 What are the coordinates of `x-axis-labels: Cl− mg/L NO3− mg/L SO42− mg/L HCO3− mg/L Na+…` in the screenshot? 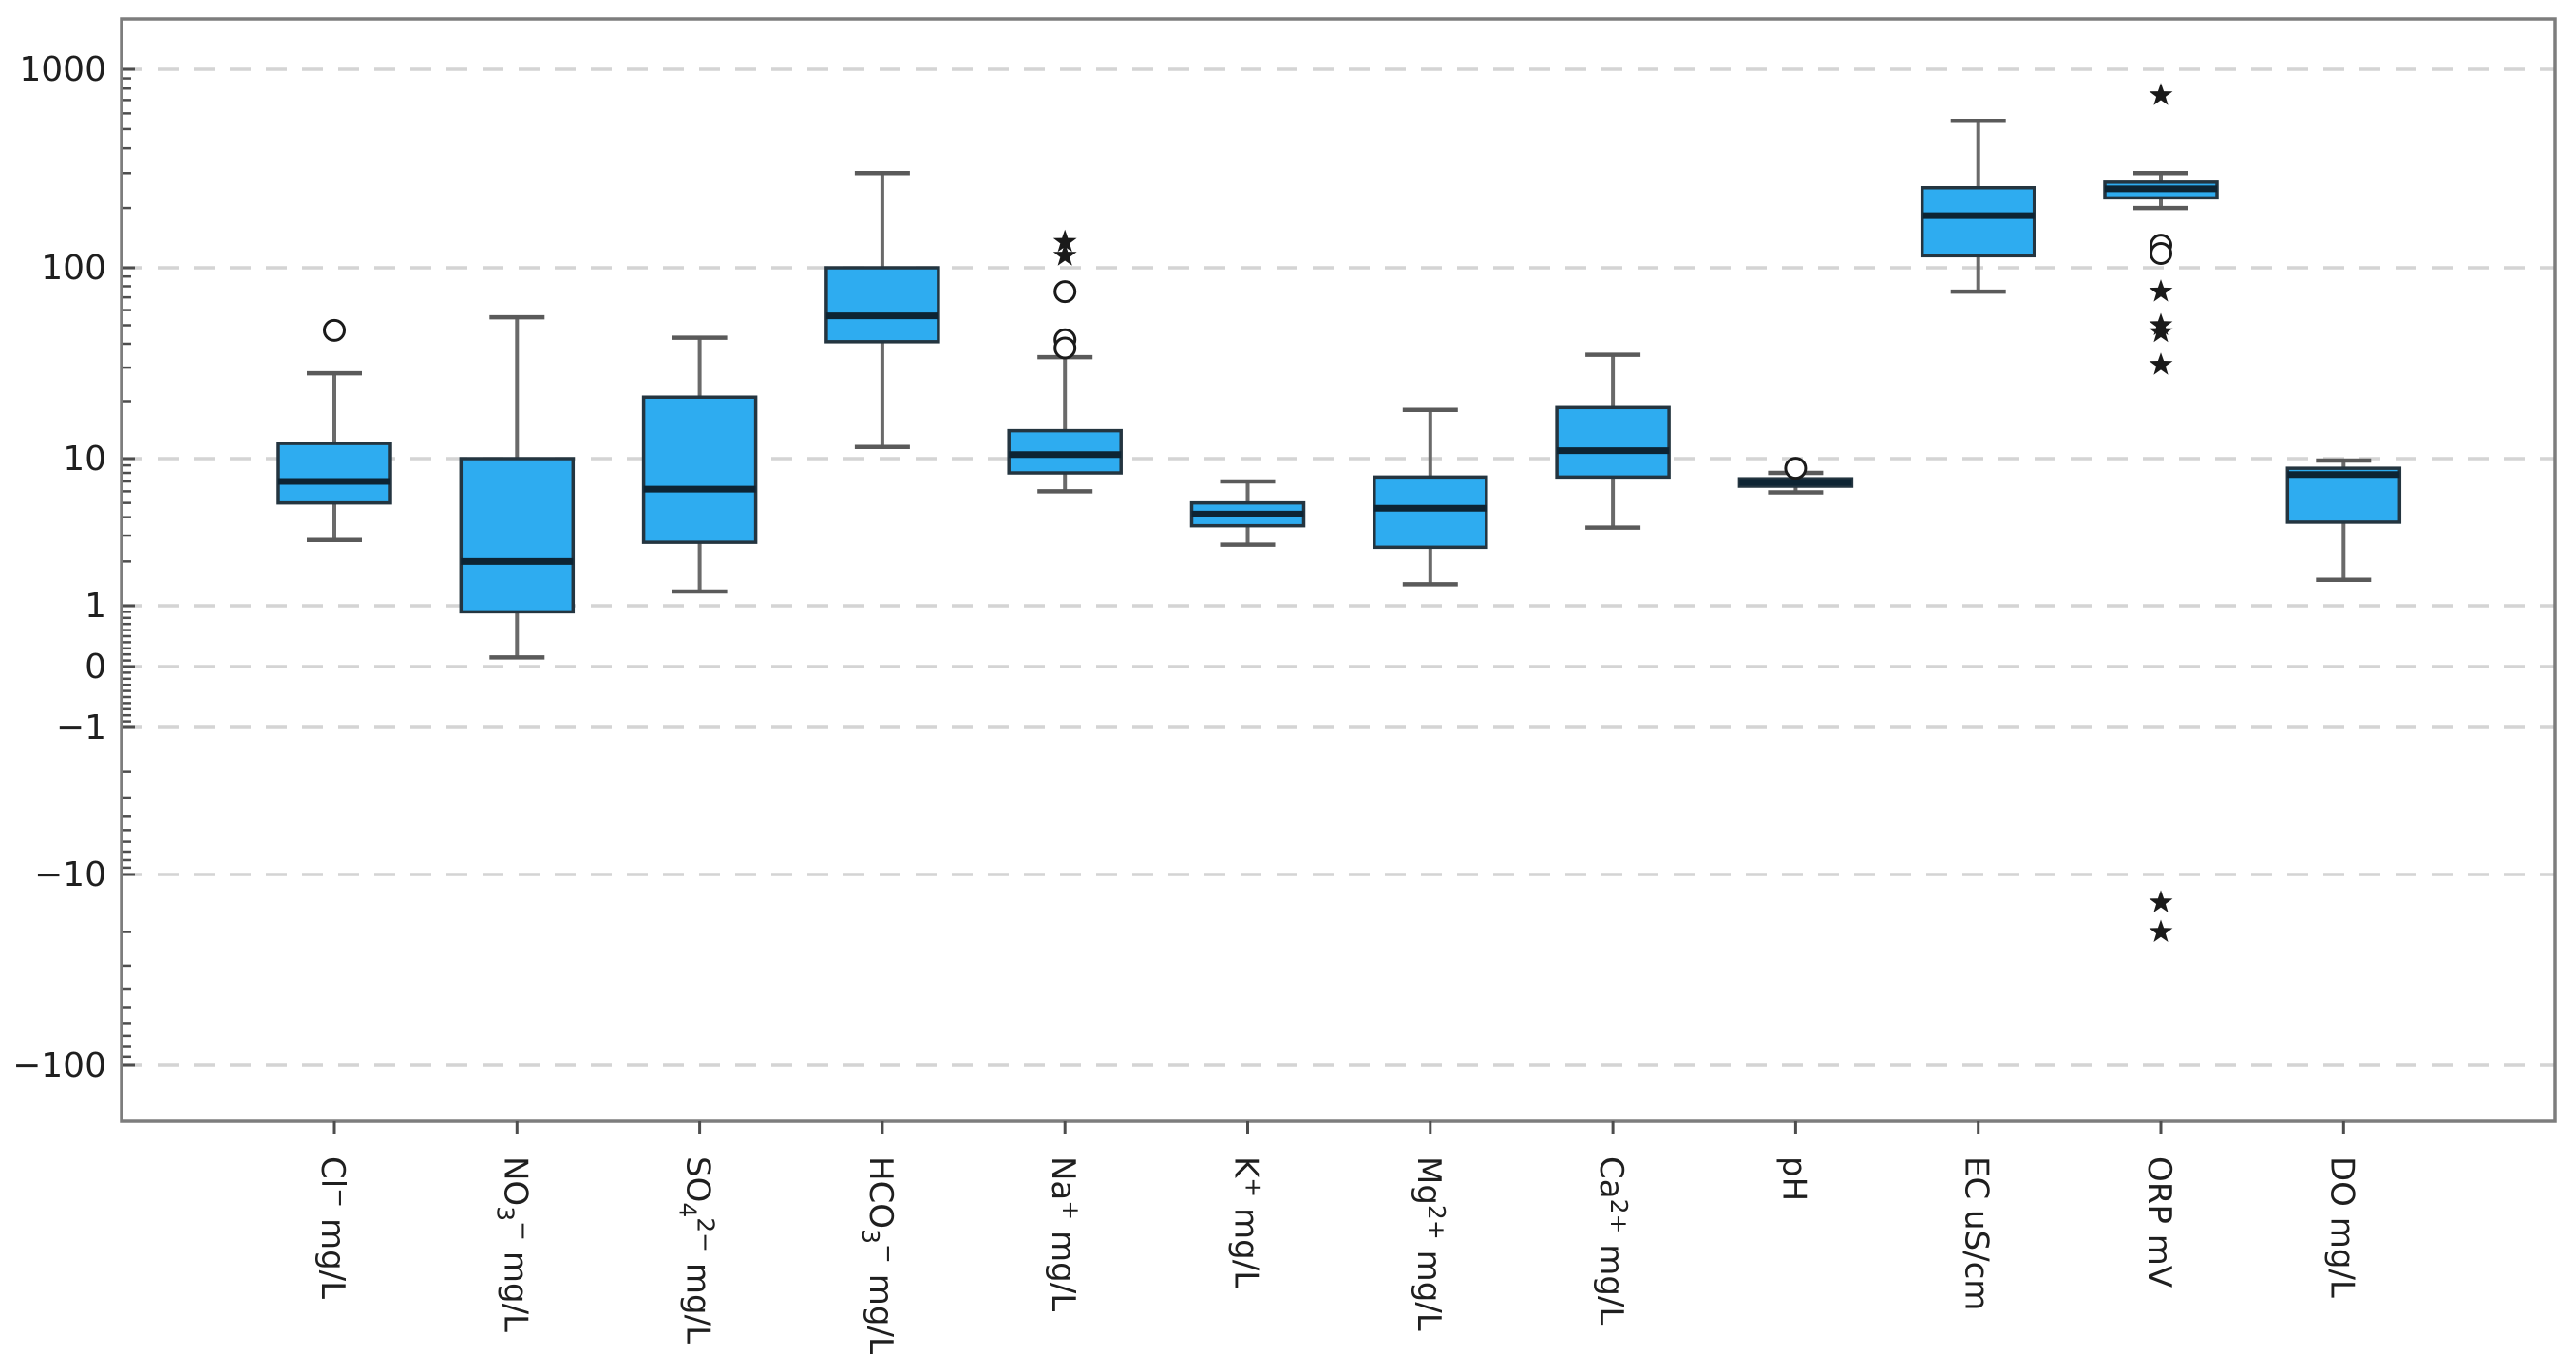 It's located at (1336, 1237).